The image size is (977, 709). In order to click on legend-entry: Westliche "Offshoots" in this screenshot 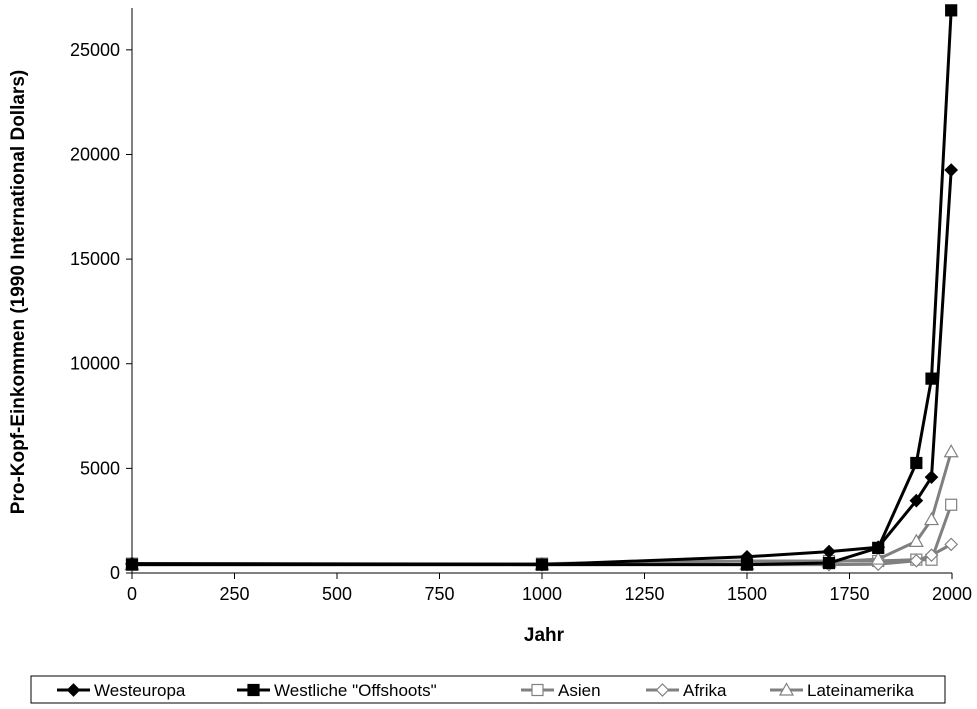, I will do `click(337, 690)`.